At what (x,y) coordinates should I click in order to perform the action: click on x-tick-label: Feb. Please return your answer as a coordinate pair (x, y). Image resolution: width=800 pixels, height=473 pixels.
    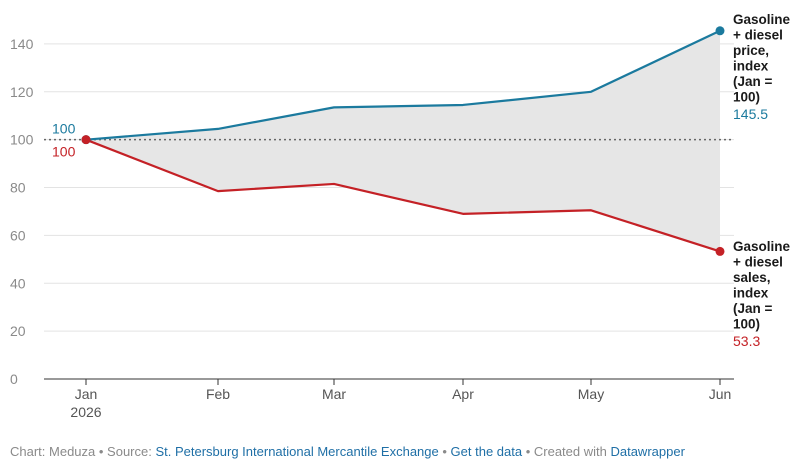
    Looking at the image, I should click on (218, 394).